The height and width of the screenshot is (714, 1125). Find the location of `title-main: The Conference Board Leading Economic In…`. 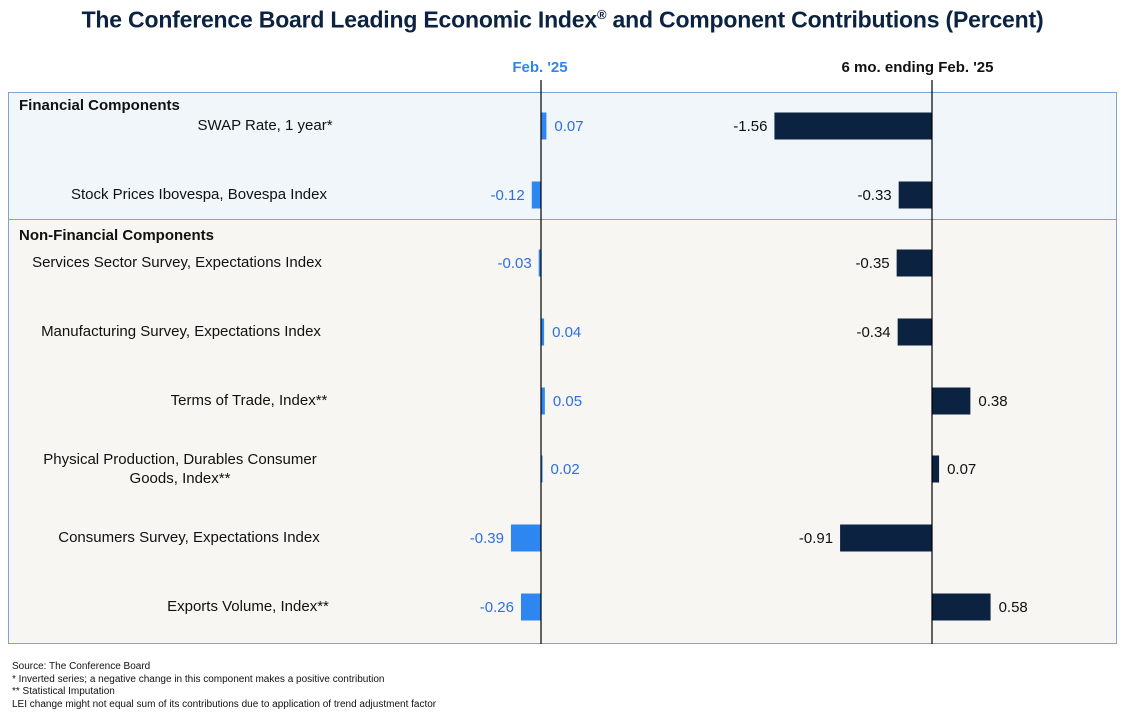

title-main: The Conference Board Leading Economic In… is located at coordinates (339, 19).